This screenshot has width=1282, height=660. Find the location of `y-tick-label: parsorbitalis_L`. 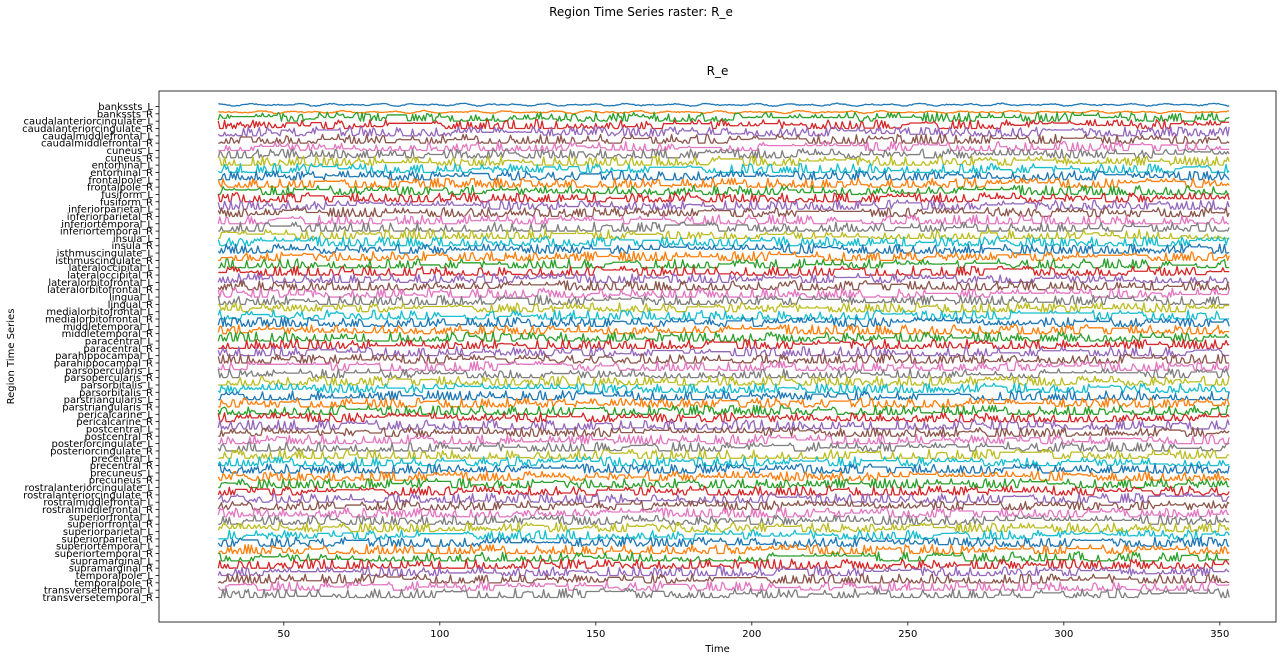

y-tick-label: parsorbitalis_L is located at coordinates (116, 385).